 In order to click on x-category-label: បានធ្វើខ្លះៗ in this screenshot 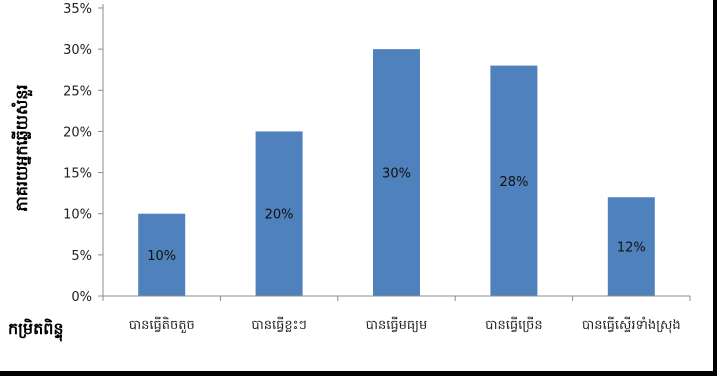, I will do `click(279, 324)`.